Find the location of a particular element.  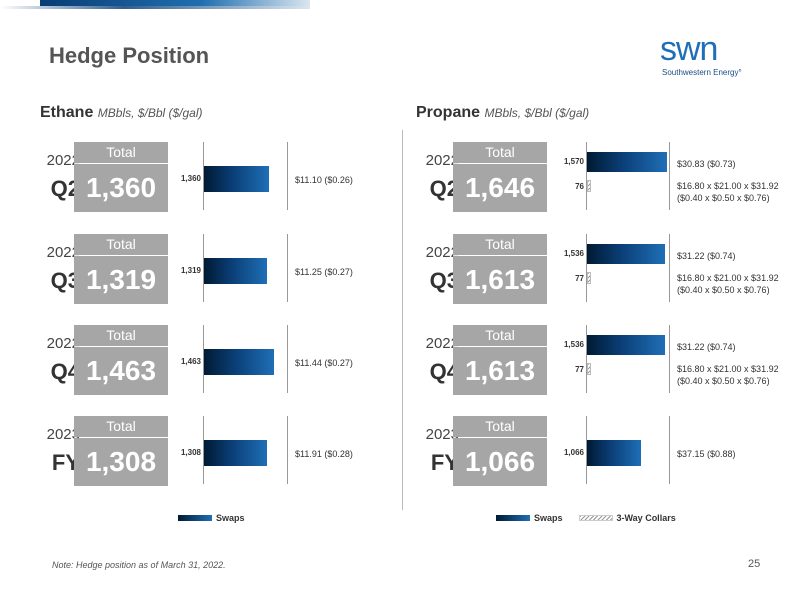

legend-swatch-collars is located at coordinates (595, 518).